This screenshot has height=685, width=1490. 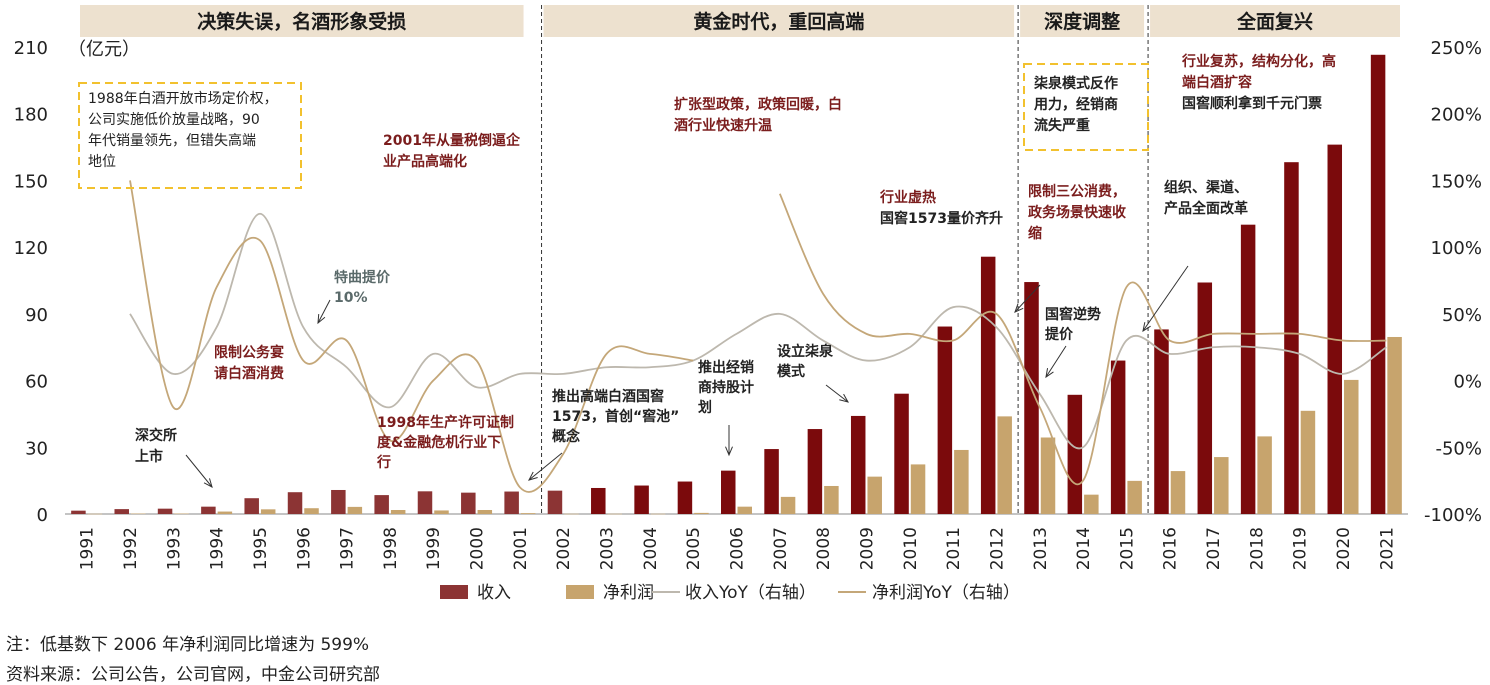 What do you see at coordinates (521, 548) in the screenshot?
I see `x-tick-label: 2001` at bounding box center [521, 548].